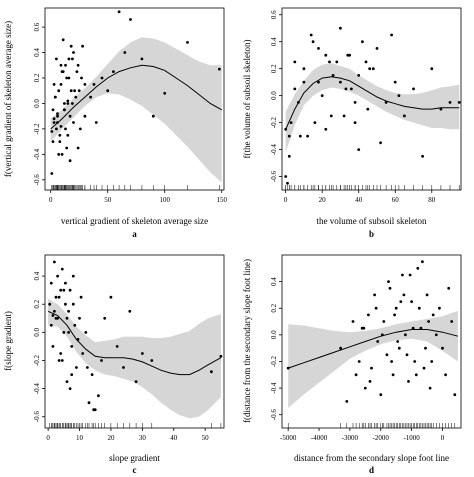  What do you see at coordinates (37, 389) in the screenshot?
I see `y-tick-label: -0.4` at bounding box center [37, 389].